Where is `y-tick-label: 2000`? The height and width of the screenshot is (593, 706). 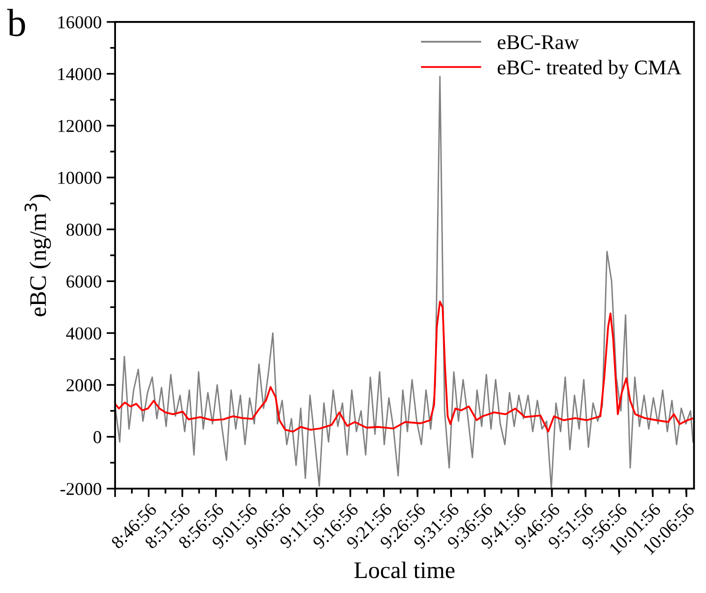 y-tick-label: 2000 is located at coordinates (84, 385).